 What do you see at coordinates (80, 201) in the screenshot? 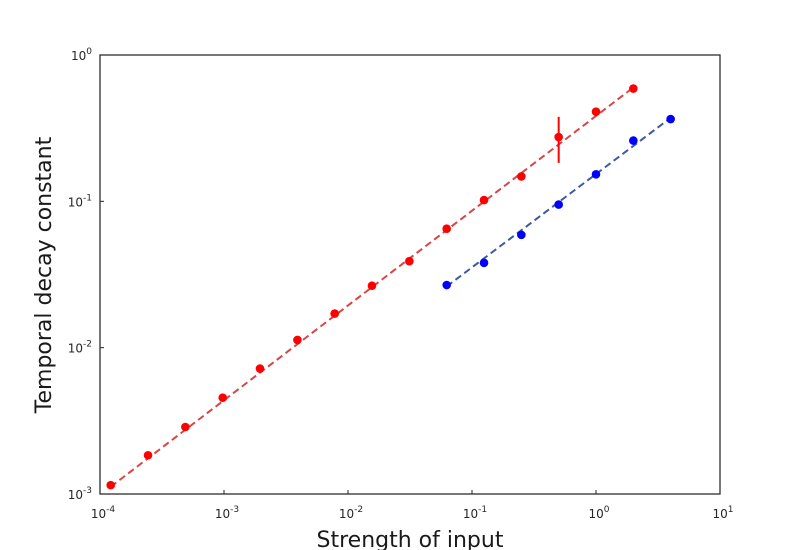
I see `y-tick-label: 10⁻¹` at bounding box center [80, 201].